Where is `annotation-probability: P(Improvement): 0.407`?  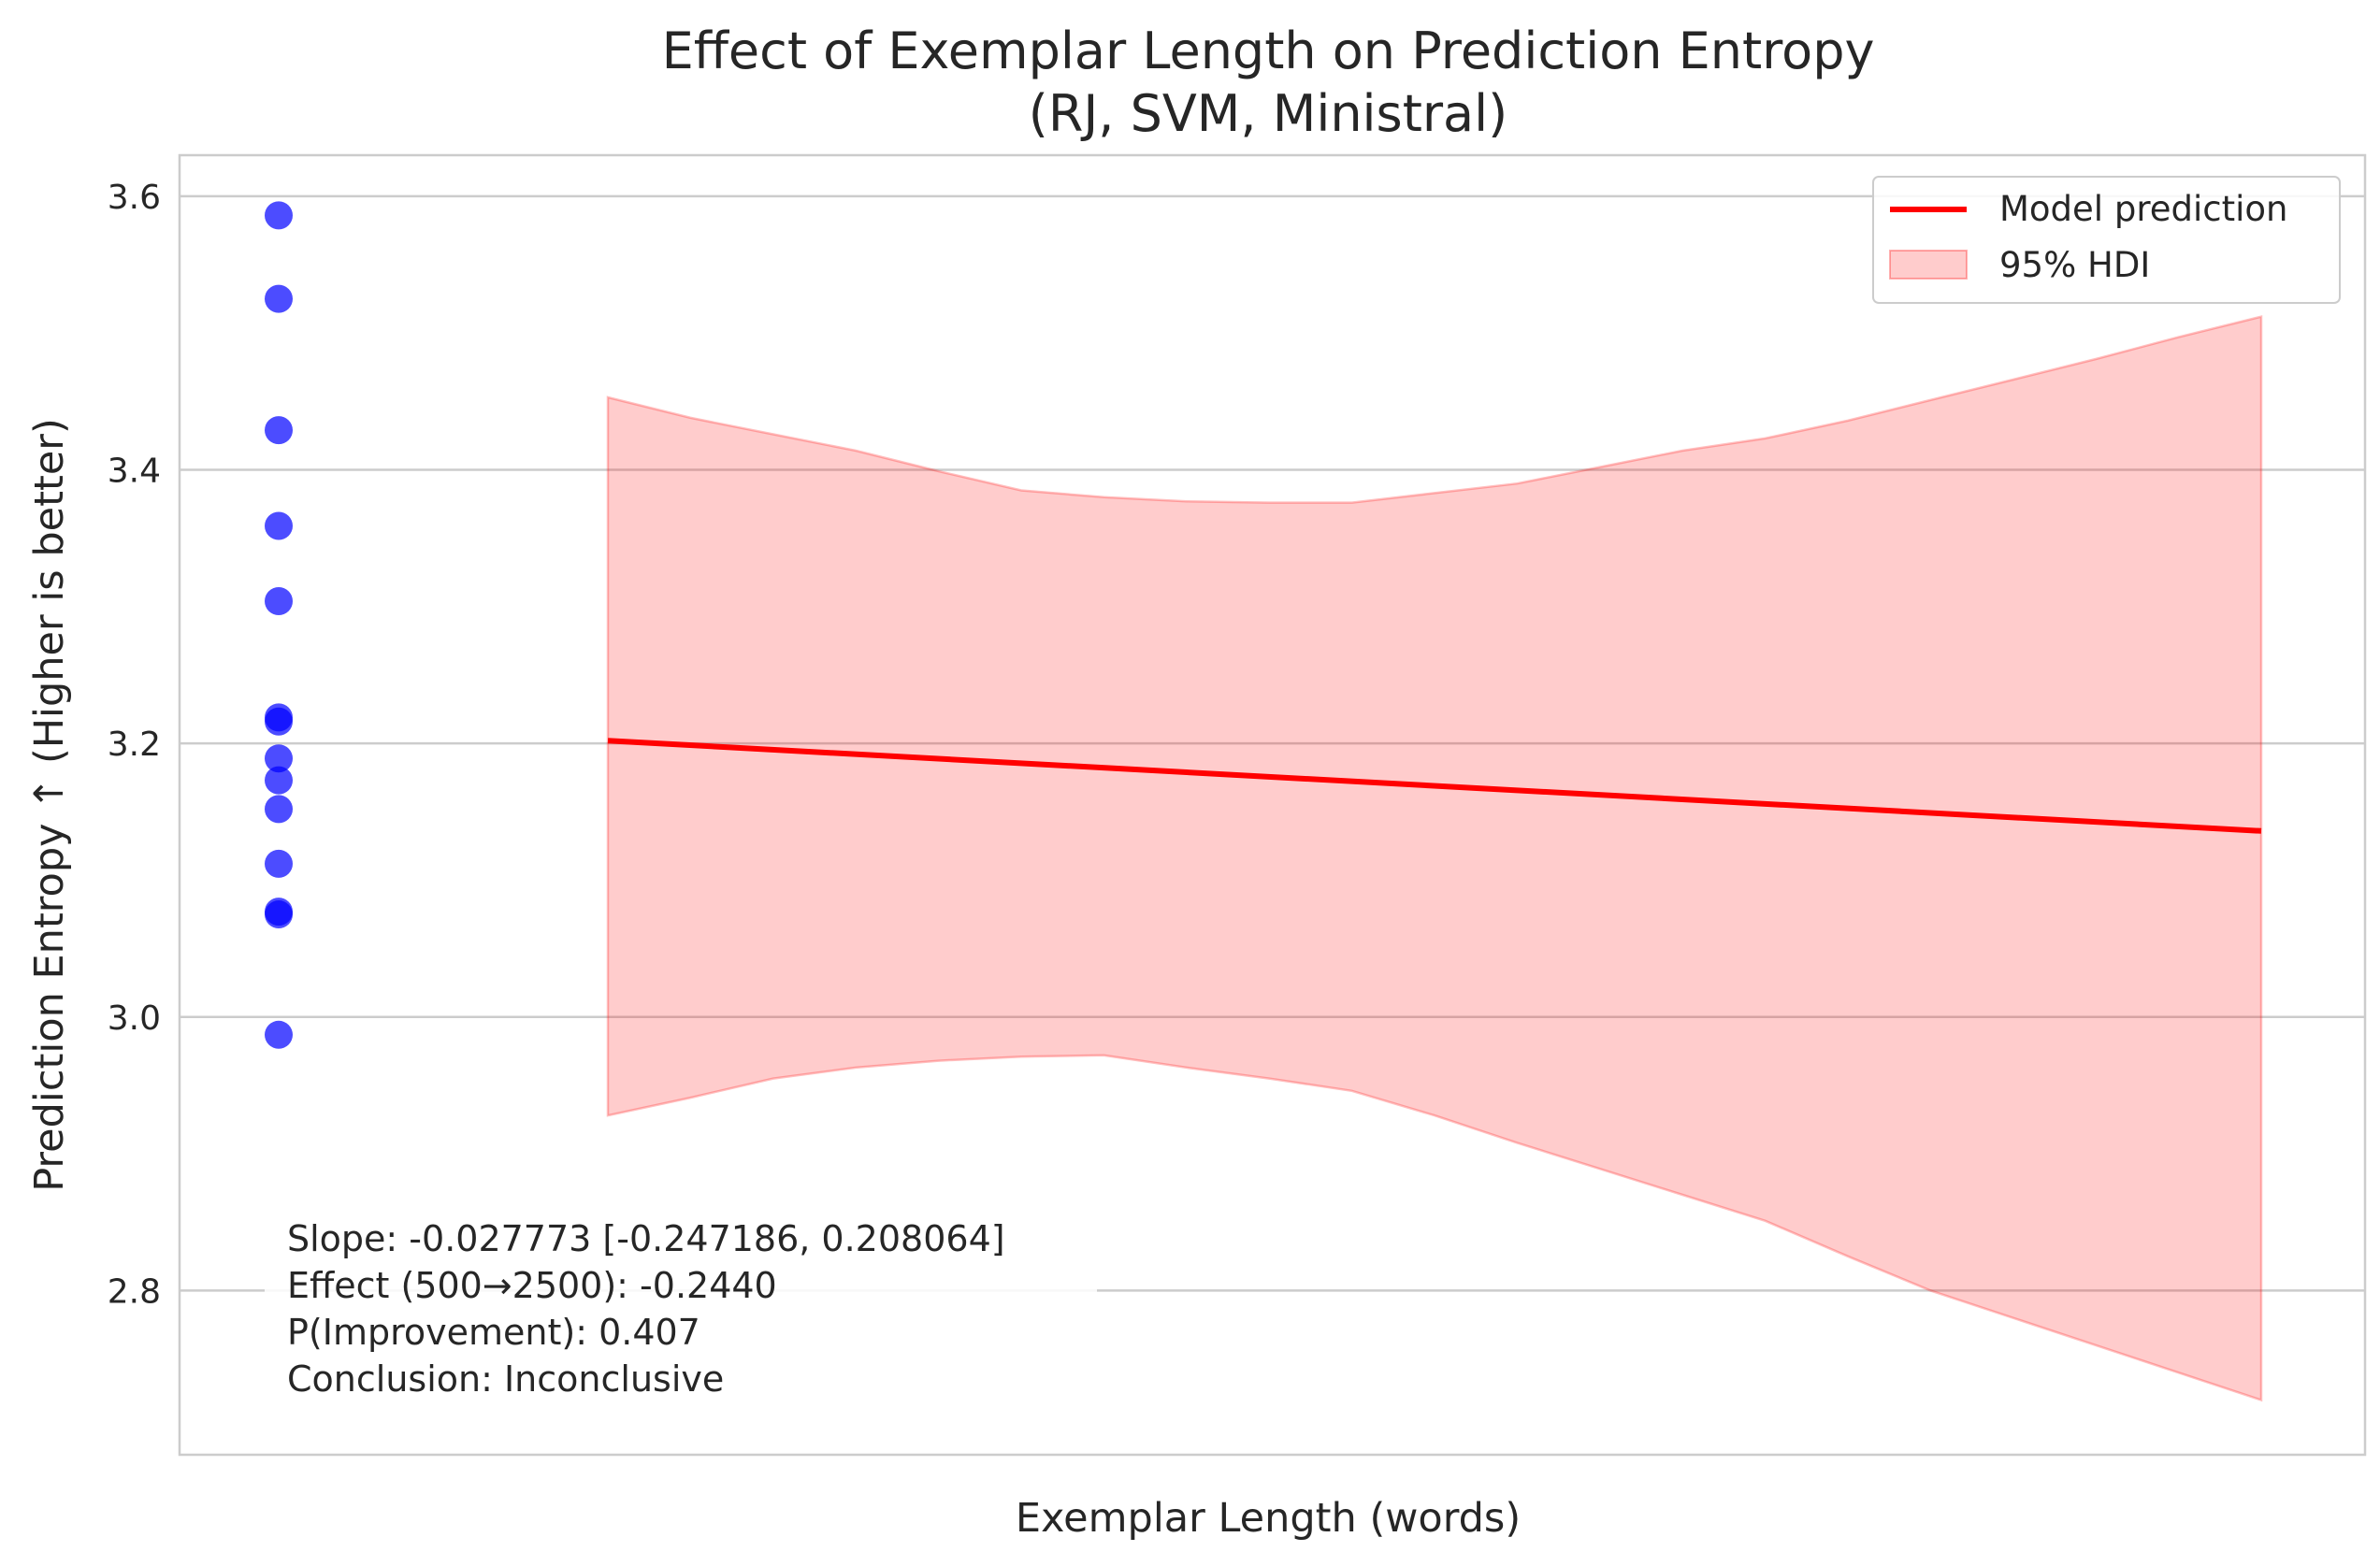
annotation-probability: P(Improvement): 0.407 is located at coordinates (494, 1332).